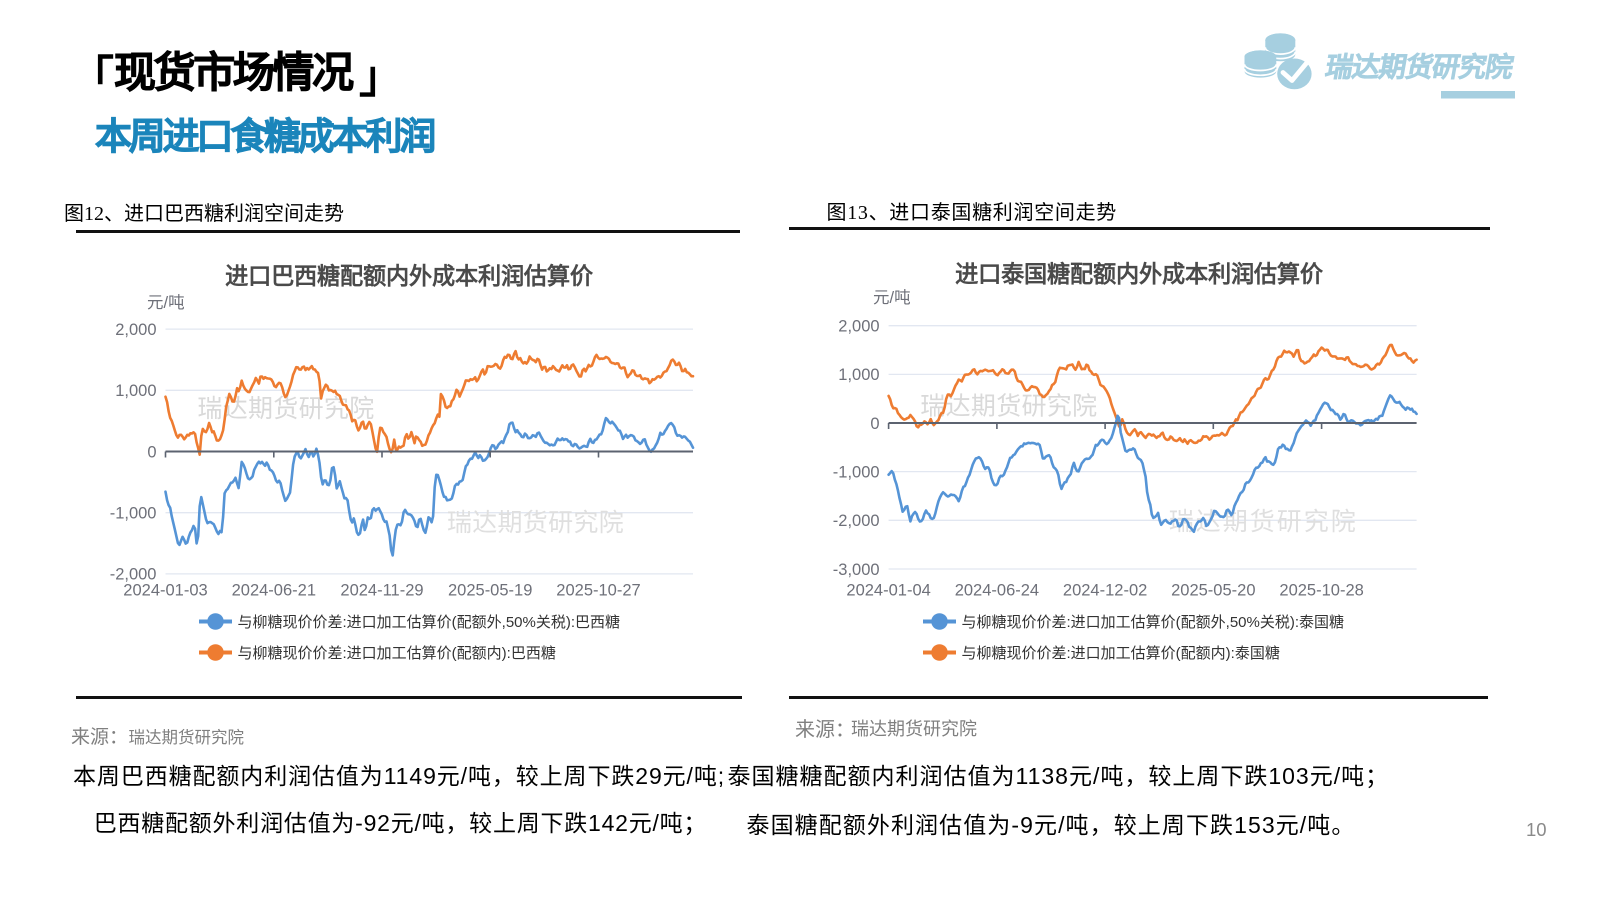 The width and height of the screenshot is (1600, 900). Describe the element at coordinates (888, 590) in the screenshot. I see `svg-text: 2024-01-04` at that location.